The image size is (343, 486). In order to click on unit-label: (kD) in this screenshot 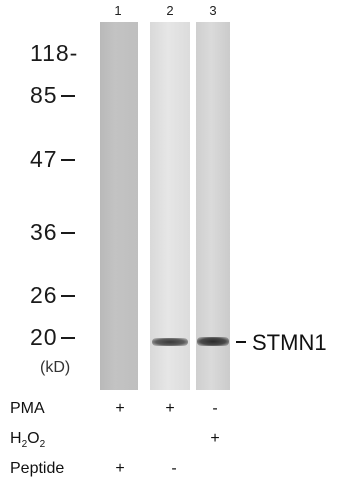, I will do `click(55, 367)`.